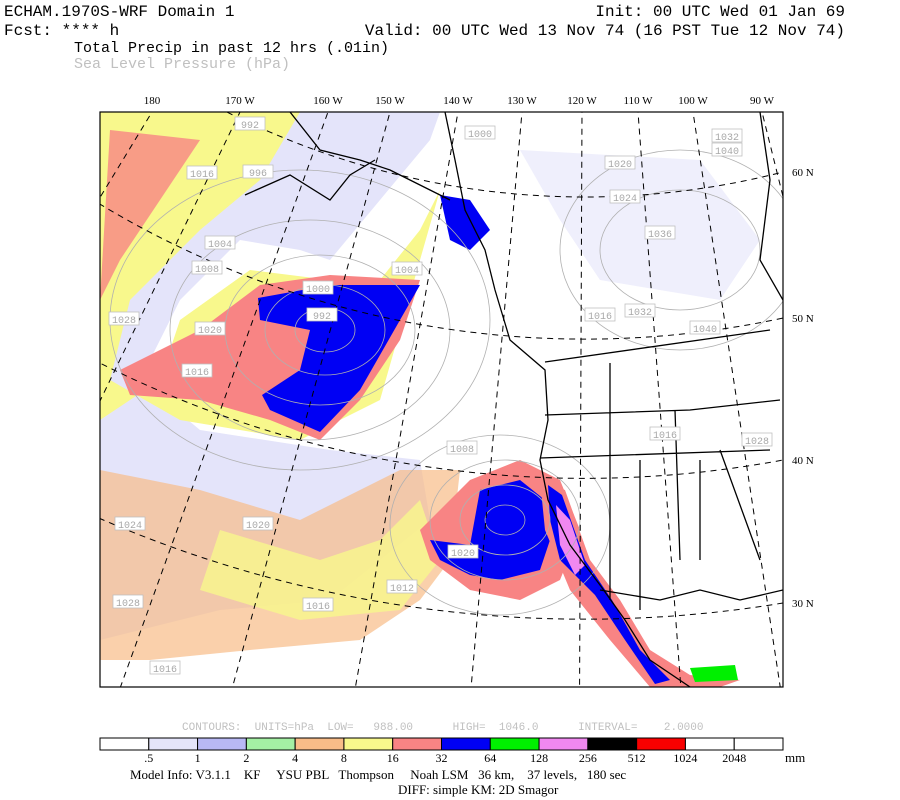 Image resolution: width=900 pixels, height=800 pixels. Describe the element at coordinates (328, 101) in the screenshot. I see `longitude-label: 160 W` at that location.